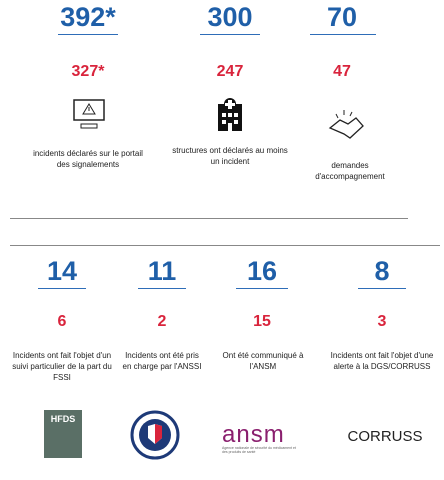 Image resolution: width=444 pixels, height=480 pixels. What do you see at coordinates (346, 124) in the screenshot?
I see `handshake-icon` at bounding box center [346, 124].